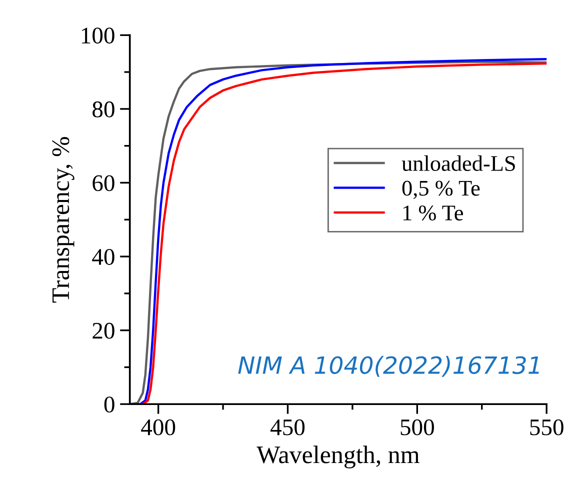 The height and width of the screenshot is (502, 567). I want to click on y-tick-label: 20, so click(103, 330).